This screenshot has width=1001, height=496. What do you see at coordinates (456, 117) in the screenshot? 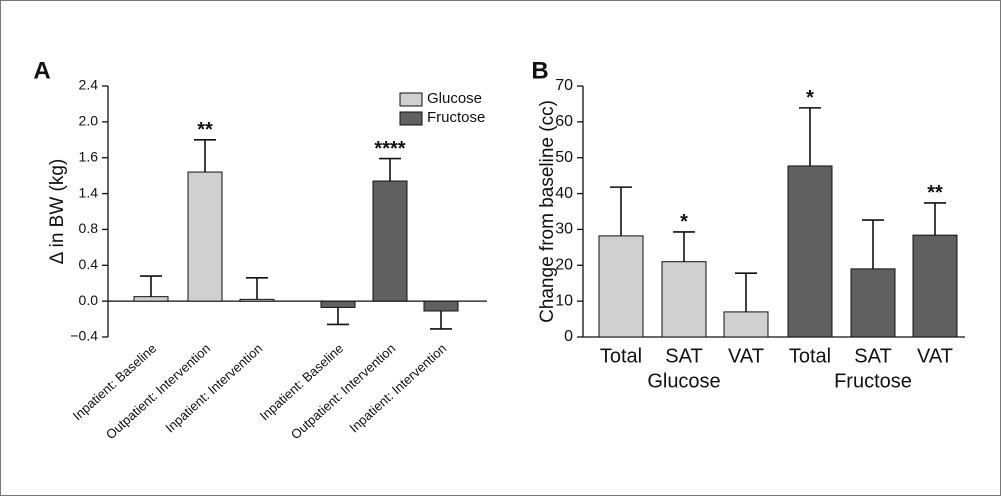
I see `legend-label: Fructose` at bounding box center [456, 117].